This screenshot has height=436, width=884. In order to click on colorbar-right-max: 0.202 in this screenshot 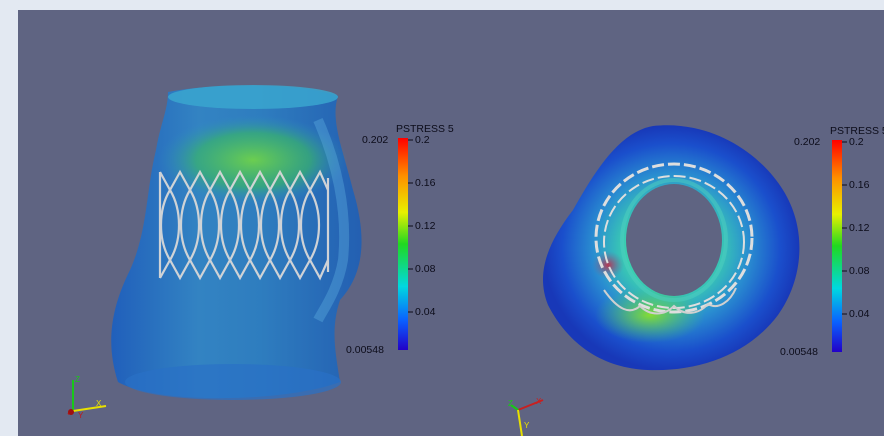, I will do `click(807, 142)`.